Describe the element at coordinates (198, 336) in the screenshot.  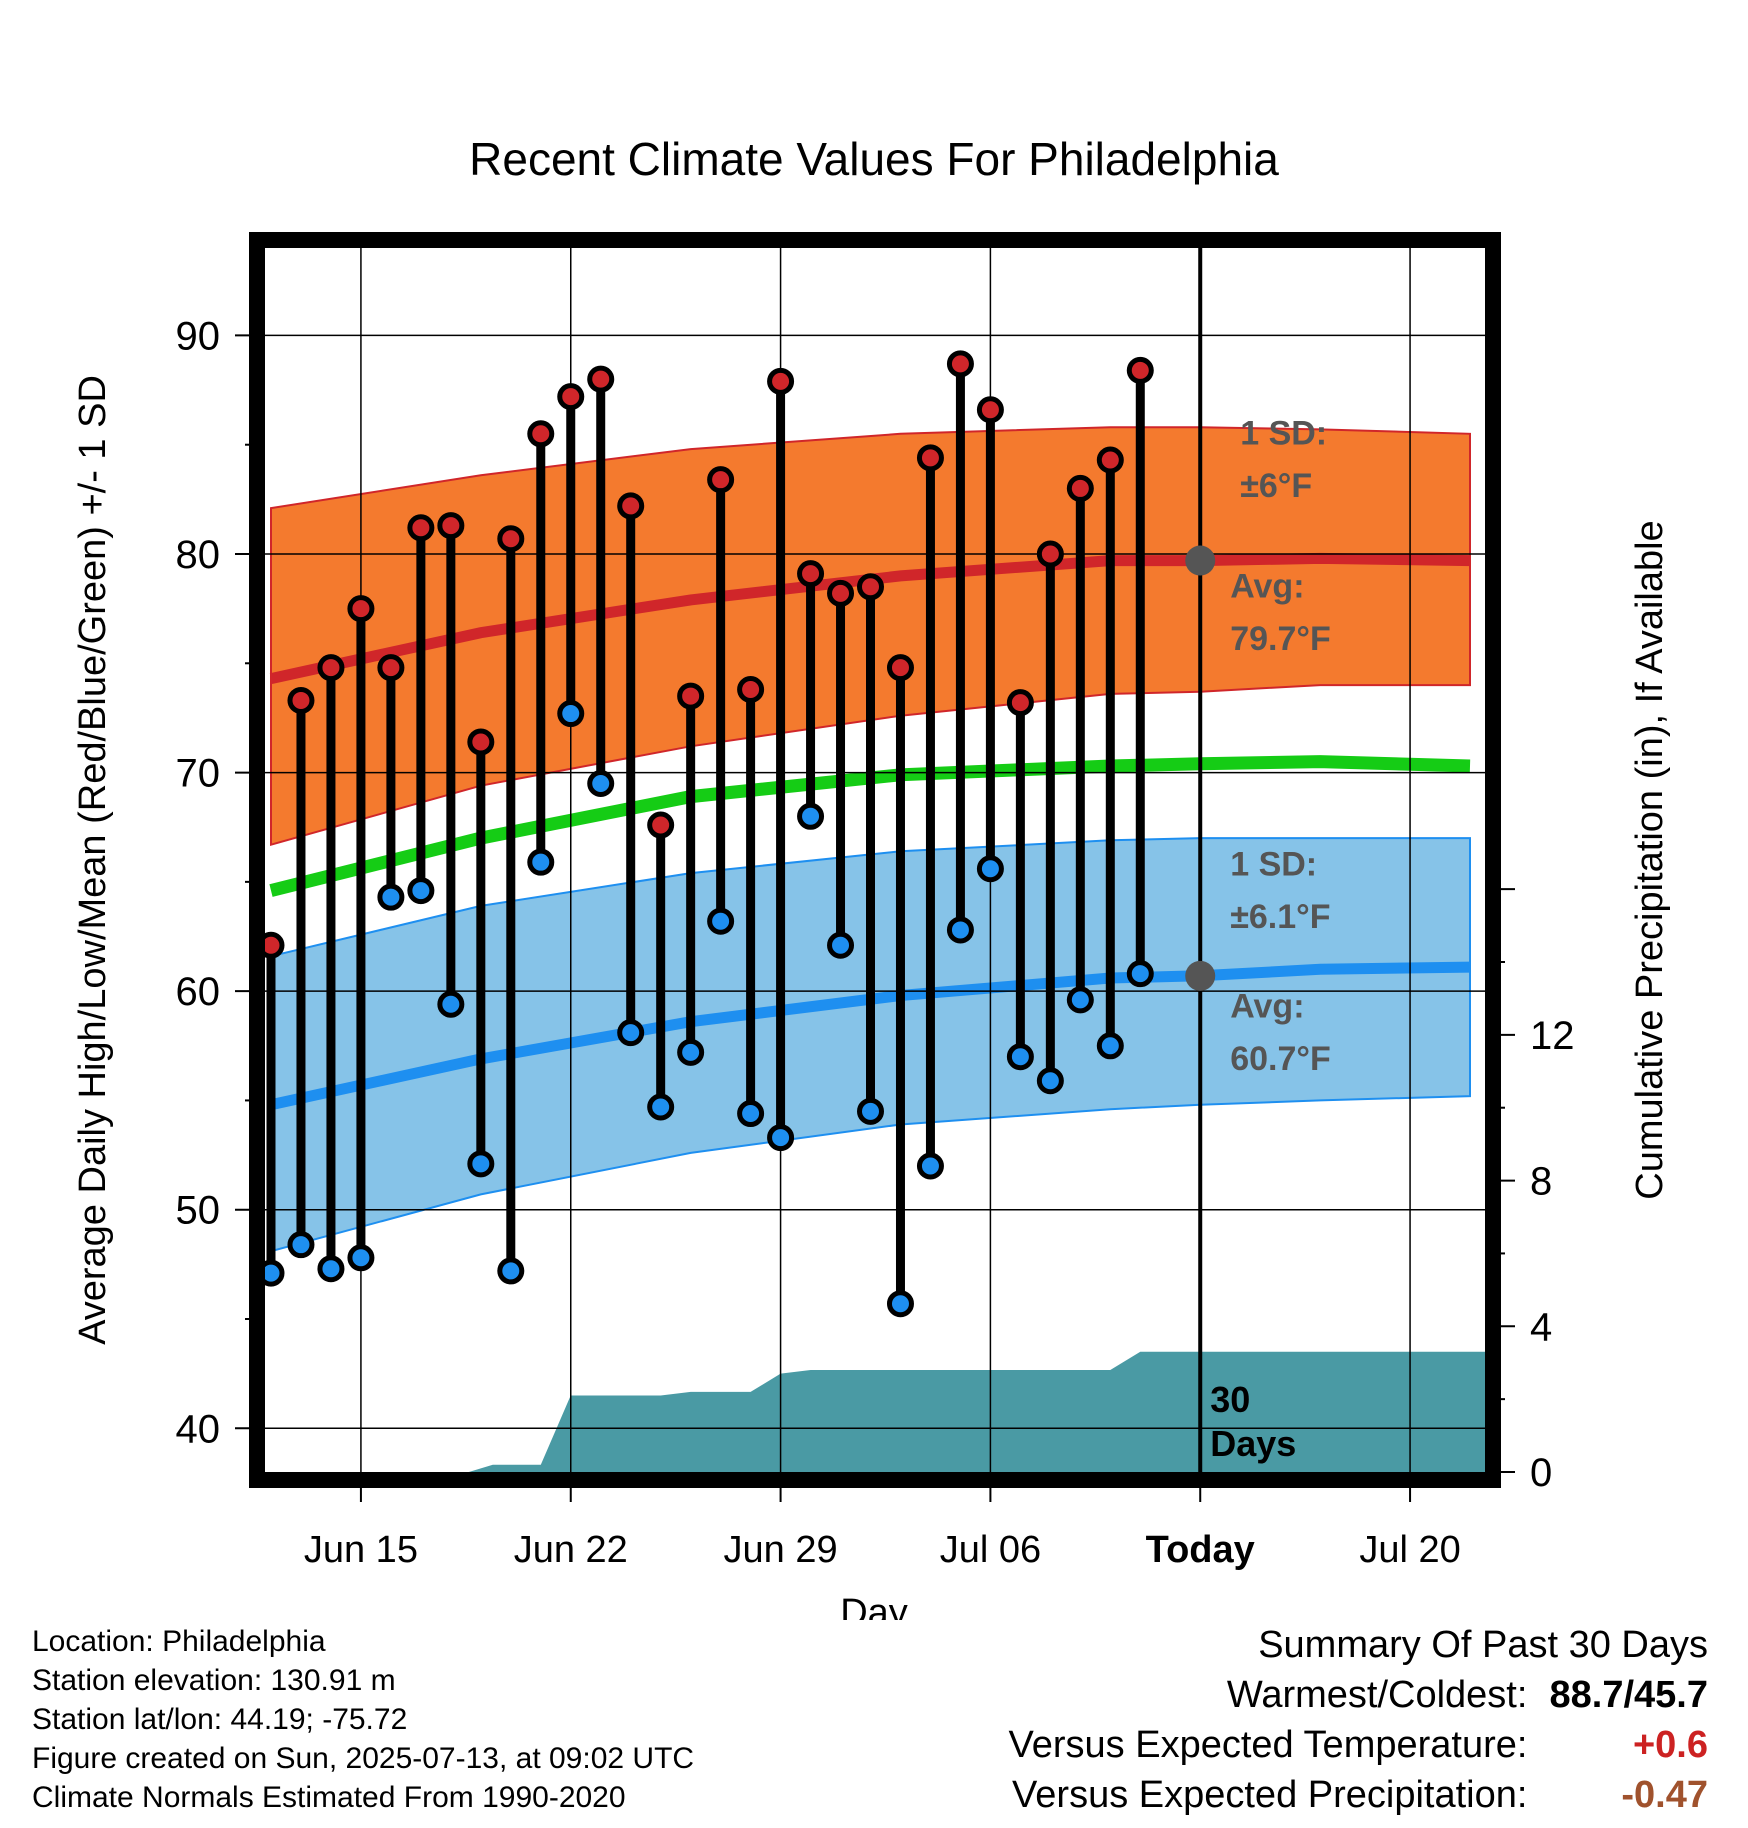
I see `y-tick-label: 90` at that location.